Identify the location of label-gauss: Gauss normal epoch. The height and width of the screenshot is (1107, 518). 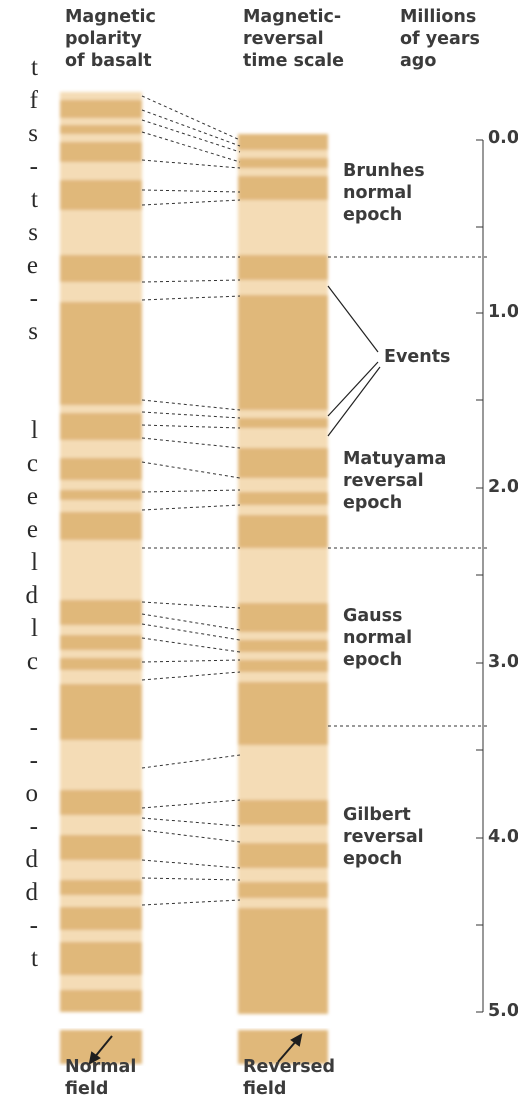
(378, 638).